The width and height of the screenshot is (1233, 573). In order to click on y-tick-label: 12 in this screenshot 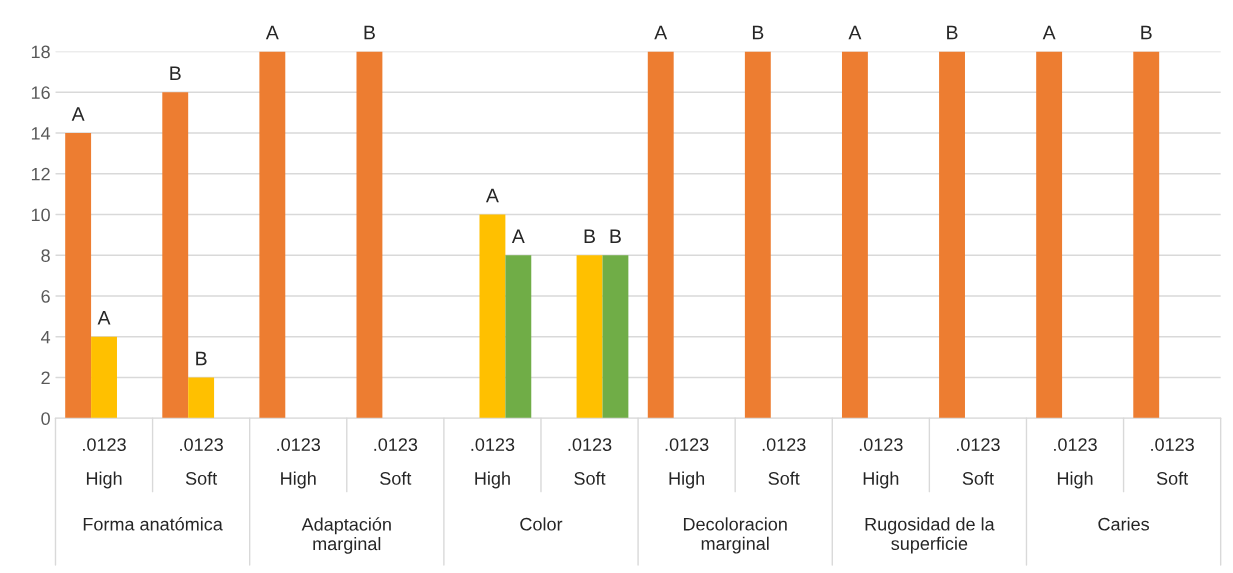, I will do `click(40, 174)`.